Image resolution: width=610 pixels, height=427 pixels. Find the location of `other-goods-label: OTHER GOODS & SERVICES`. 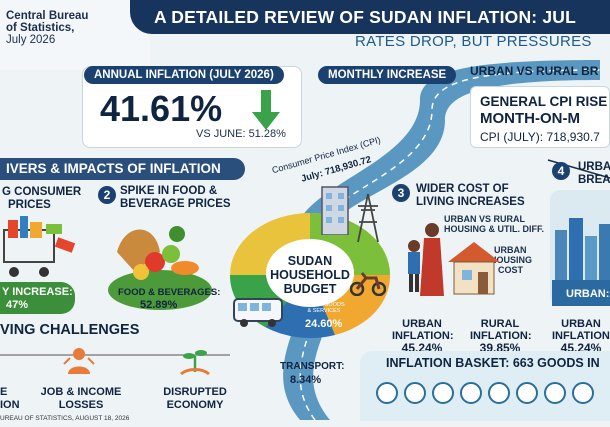

other-goods-label: OTHER GOODS & SERVICES is located at coordinates (324, 308).